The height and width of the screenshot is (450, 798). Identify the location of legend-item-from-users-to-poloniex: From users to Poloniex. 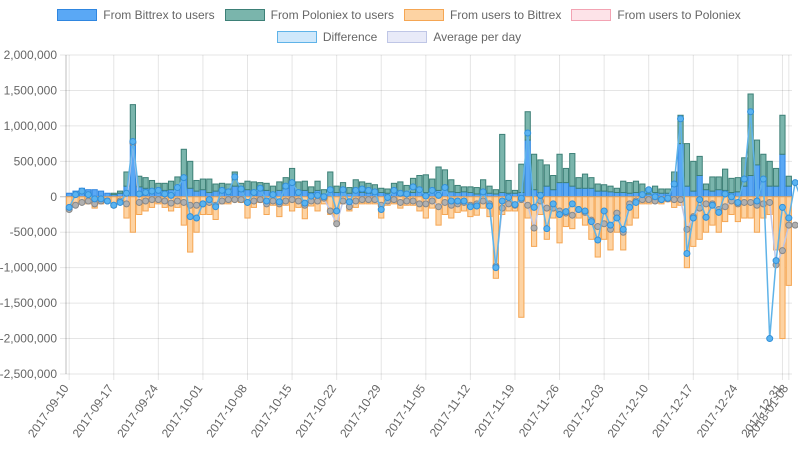
(656, 15).